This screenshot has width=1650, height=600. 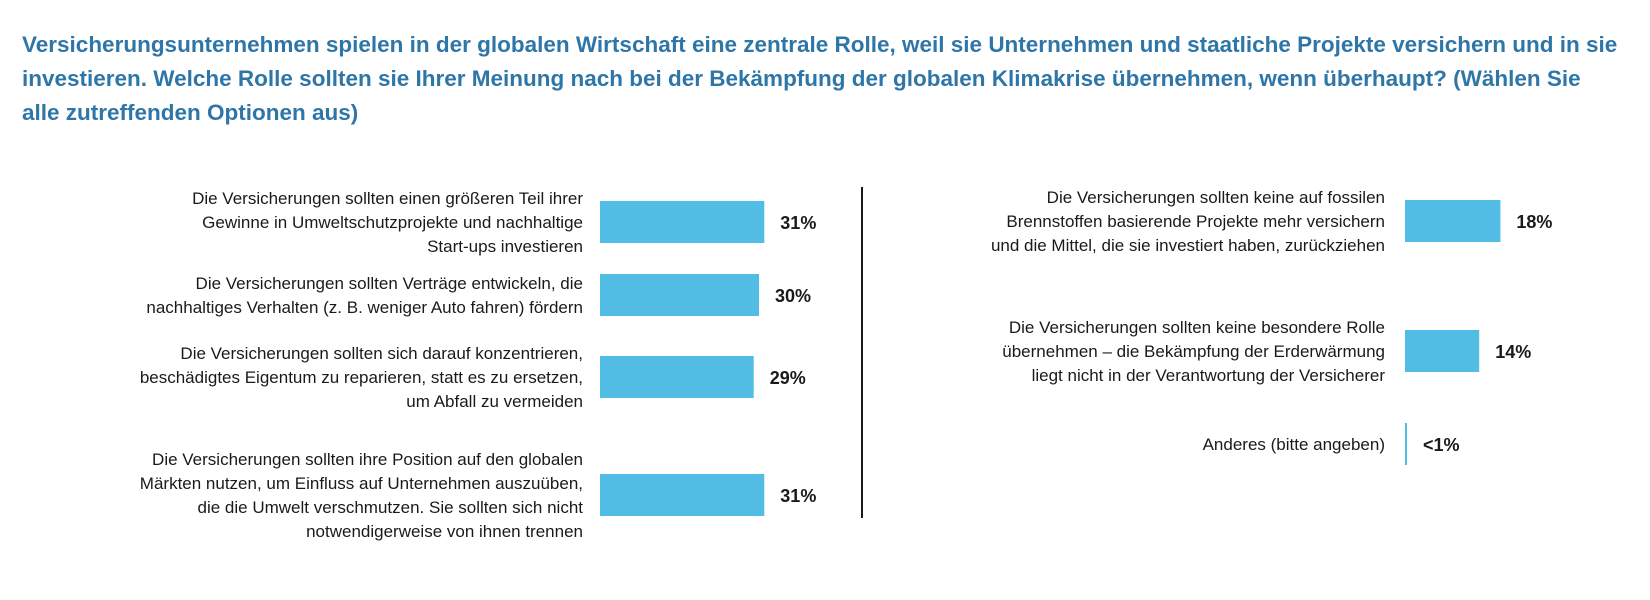 What do you see at coordinates (793, 296) in the screenshot?
I see `bar-value-label: 30%` at bounding box center [793, 296].